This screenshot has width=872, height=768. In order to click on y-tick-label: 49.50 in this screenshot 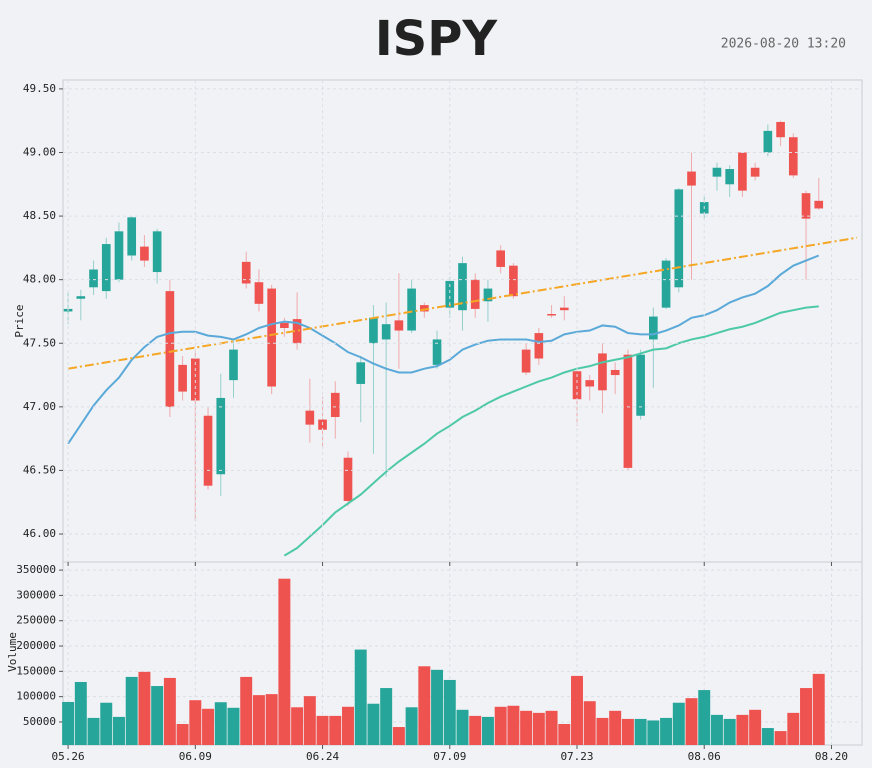, I will do `click(39, 88)`.